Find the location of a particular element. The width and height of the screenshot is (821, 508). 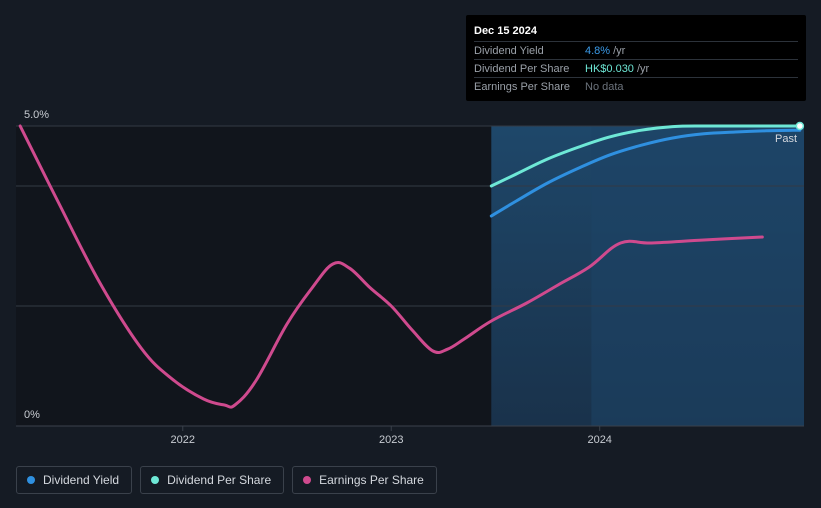

y-tick-label: 0% is located at coordinates (32, 415).